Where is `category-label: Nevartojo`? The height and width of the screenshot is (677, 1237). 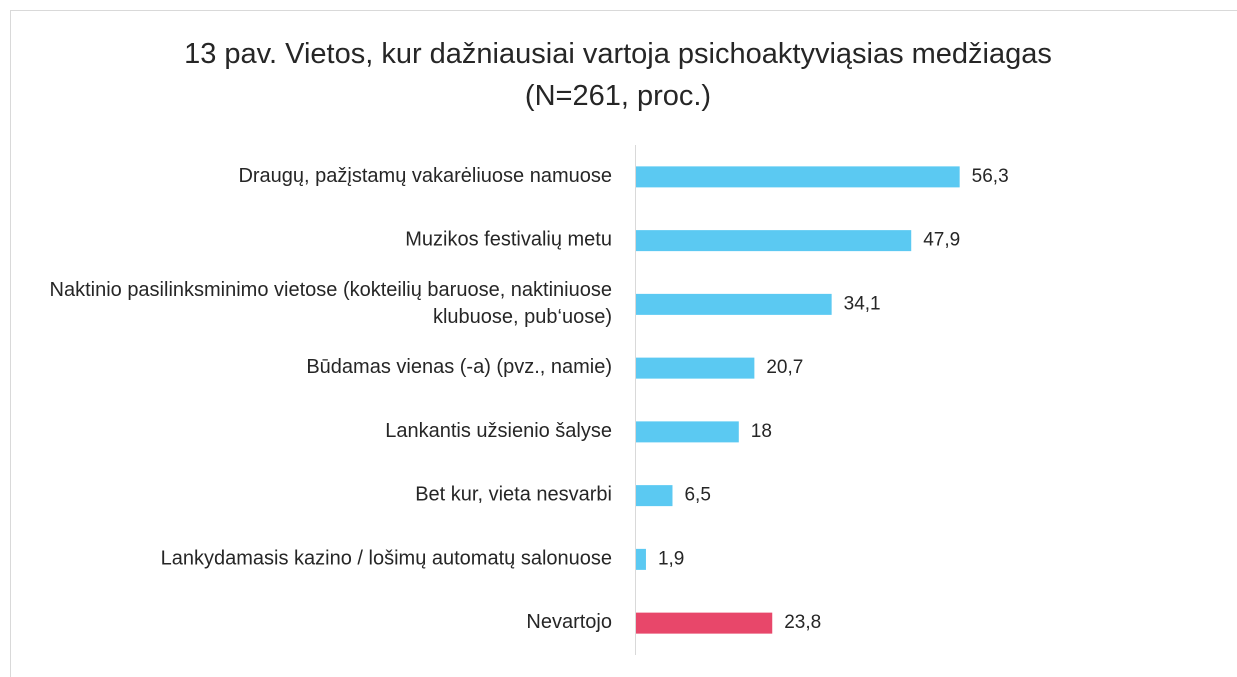
category-label: Nevartojo is located at coordinates (569, 622).